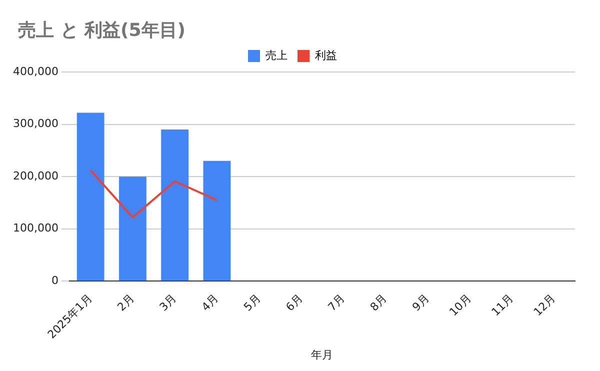  I want to click on legend-label: 売上, so click(277, 55).